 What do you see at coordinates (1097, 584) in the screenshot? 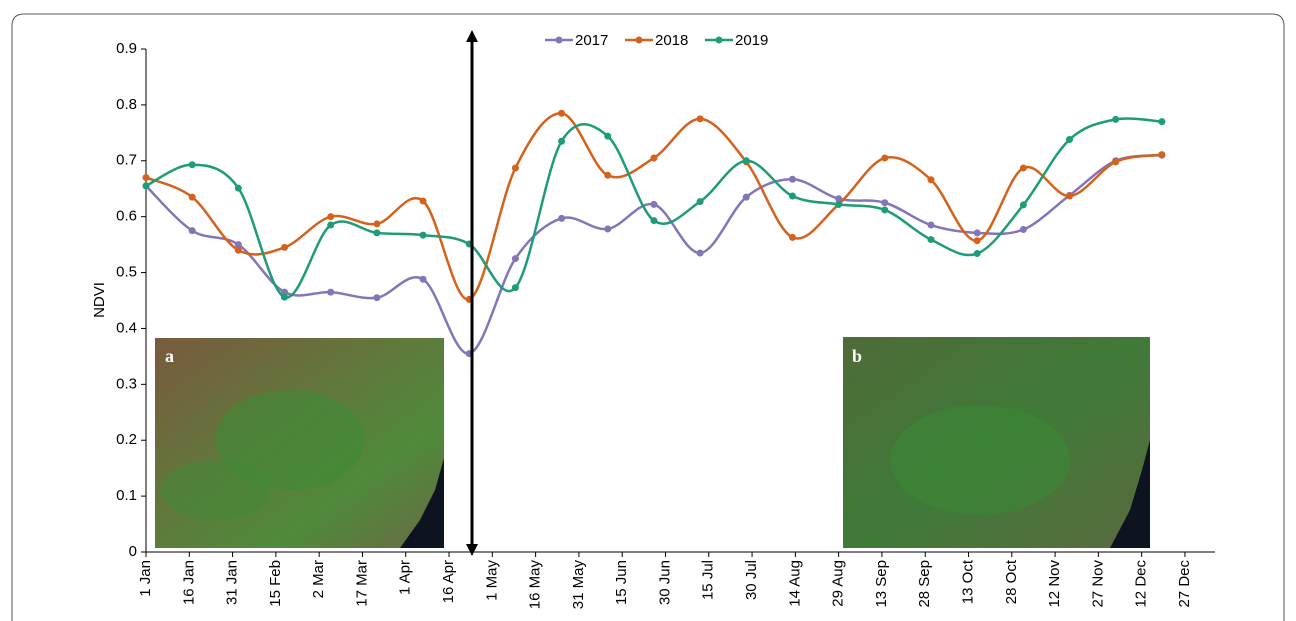
I see `x-tick-label: 27 Nov` at bounding box center [1097, 584].